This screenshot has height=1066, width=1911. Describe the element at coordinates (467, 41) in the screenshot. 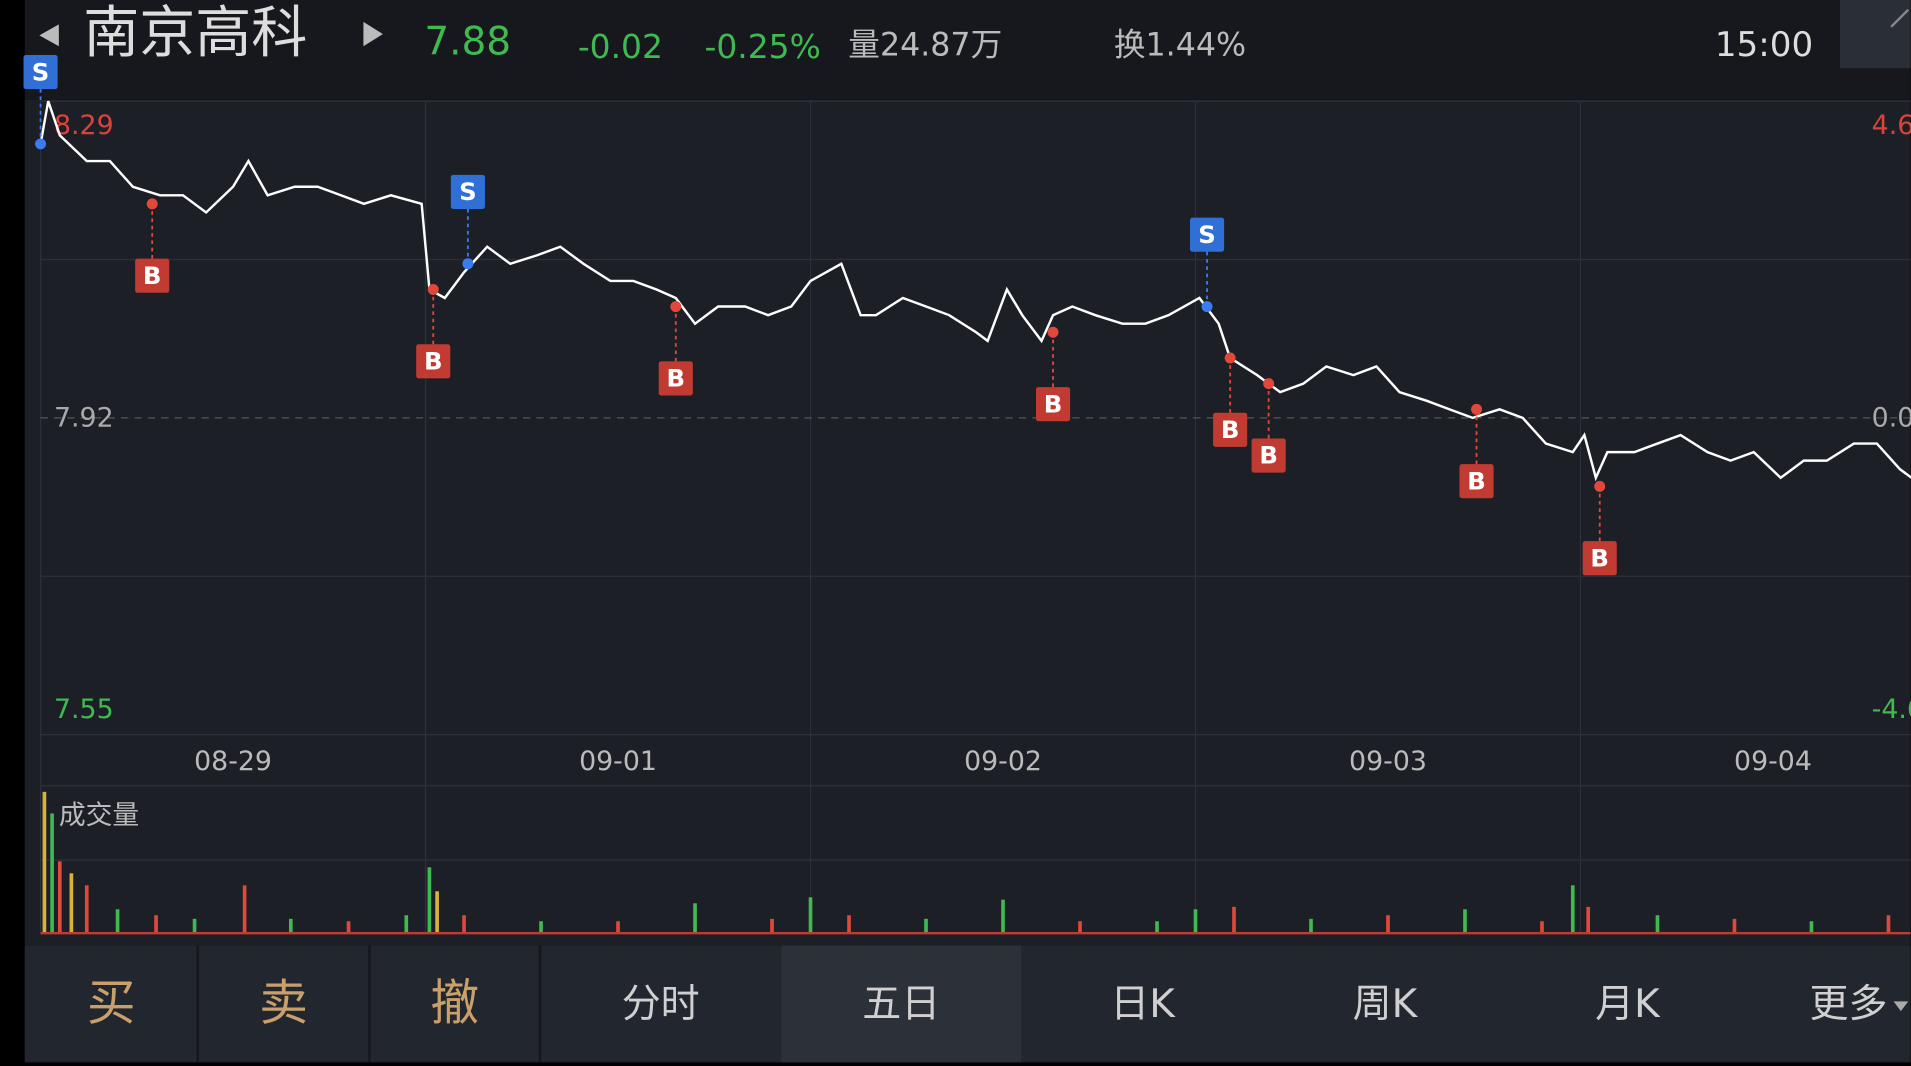

I see `price: 7.88` at that location.